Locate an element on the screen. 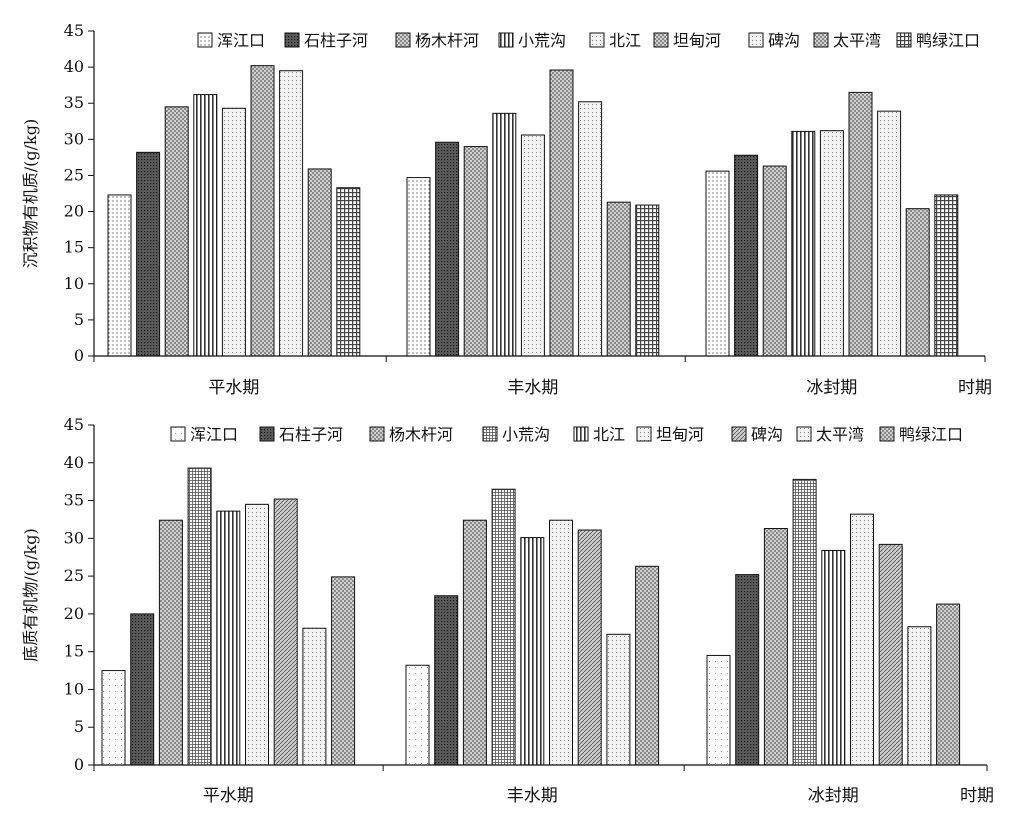 The width and height of the screenshot is (1027, 819). bar-1-s9-c3 is located at coordinates (946, 275).